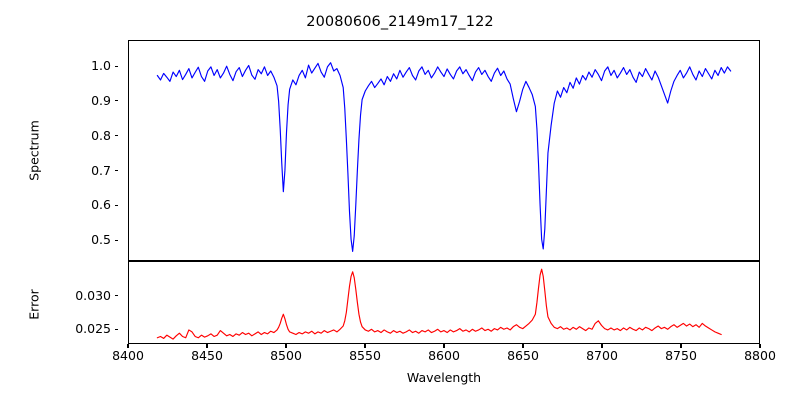 This screenshot has width=800, height=400. Describe the element at coordinates (101, 135) in the screenshot. I see `y-tick-label: 0.8` at that location.